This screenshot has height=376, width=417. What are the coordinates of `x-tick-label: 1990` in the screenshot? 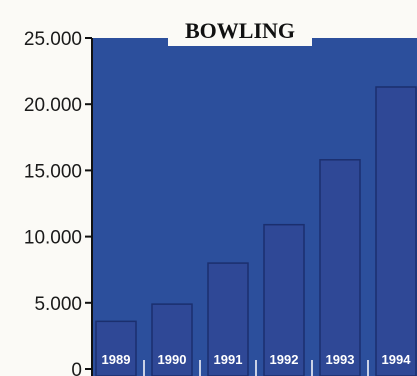 It's located at (172, 359).